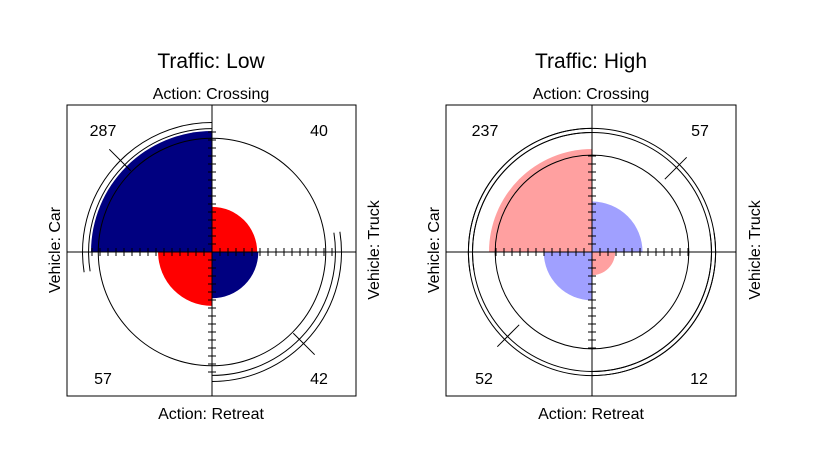 This screenshot has width=813, height=474. I want to click on confidence-ring-outer-upper, so click(147, 197).